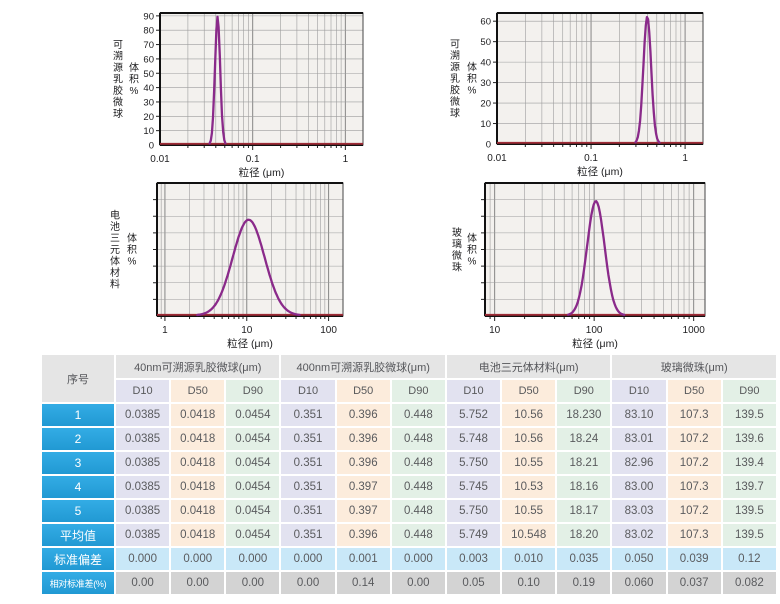 The height and width of the screenshot is (604, 780). Describe the element at coordinates (749, 463) in the screenshot. I see `table-cell: 139.4` at that location.